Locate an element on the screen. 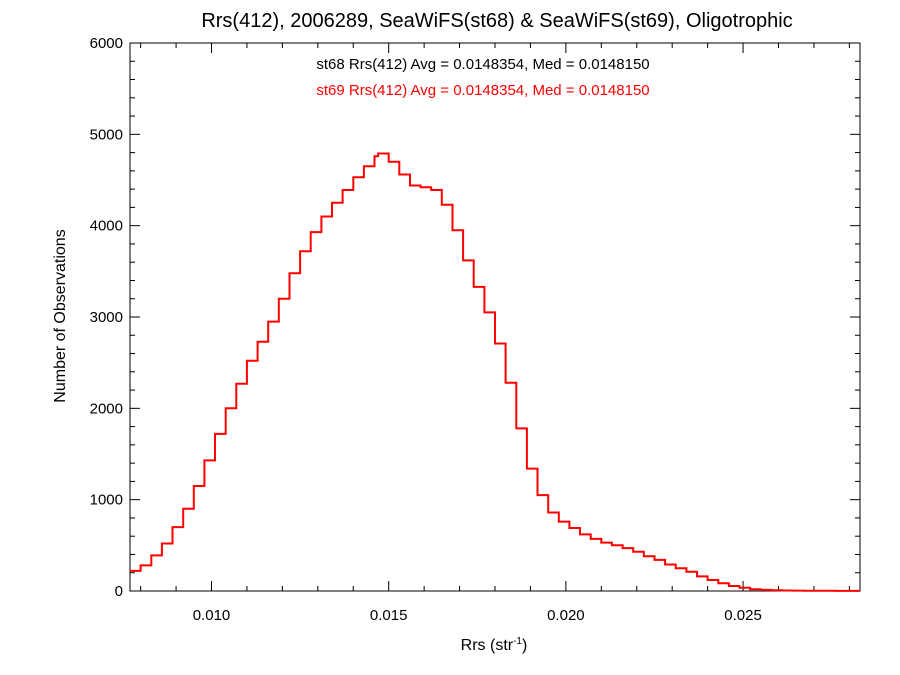 This screenshot has height=675, width=900. y-tick-label: 3000 is located at coordinates (106, 317).